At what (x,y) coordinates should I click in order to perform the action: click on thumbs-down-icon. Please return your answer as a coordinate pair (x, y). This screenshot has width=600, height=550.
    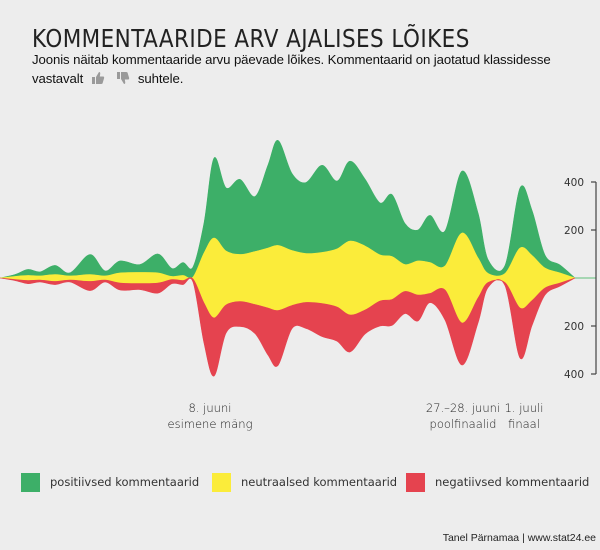
    Looking at the image, I should click on (123, 80).